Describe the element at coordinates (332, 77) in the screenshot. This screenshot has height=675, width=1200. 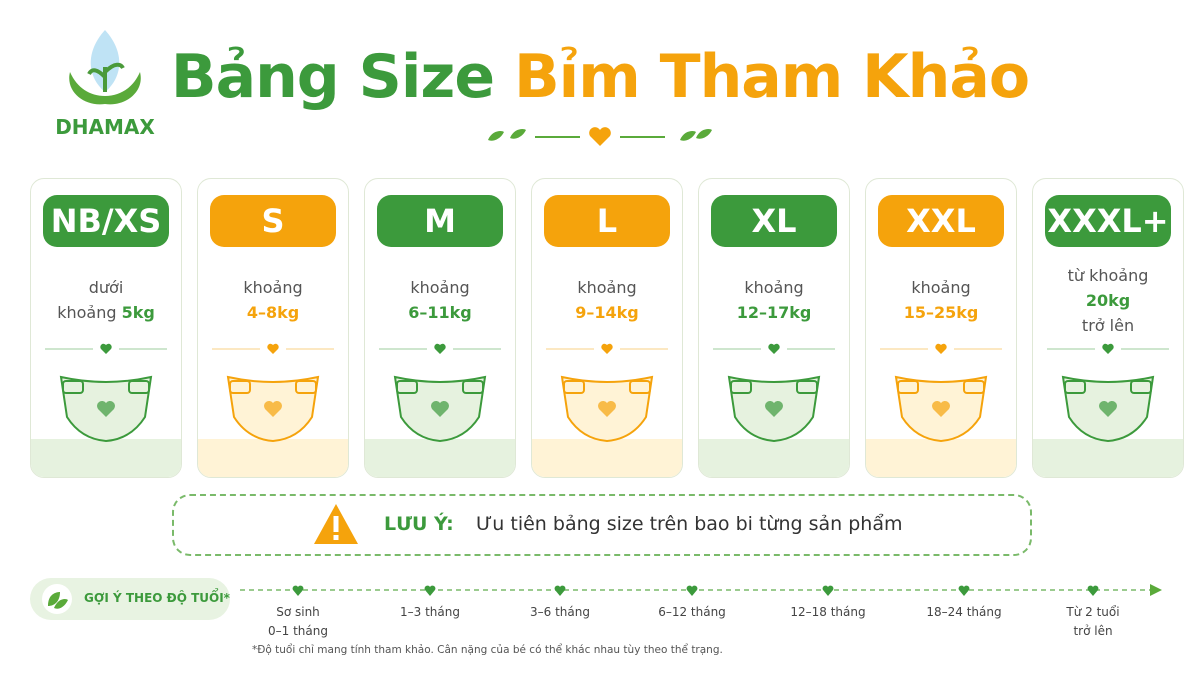
I see `title-a: Bảng Size` at that location.